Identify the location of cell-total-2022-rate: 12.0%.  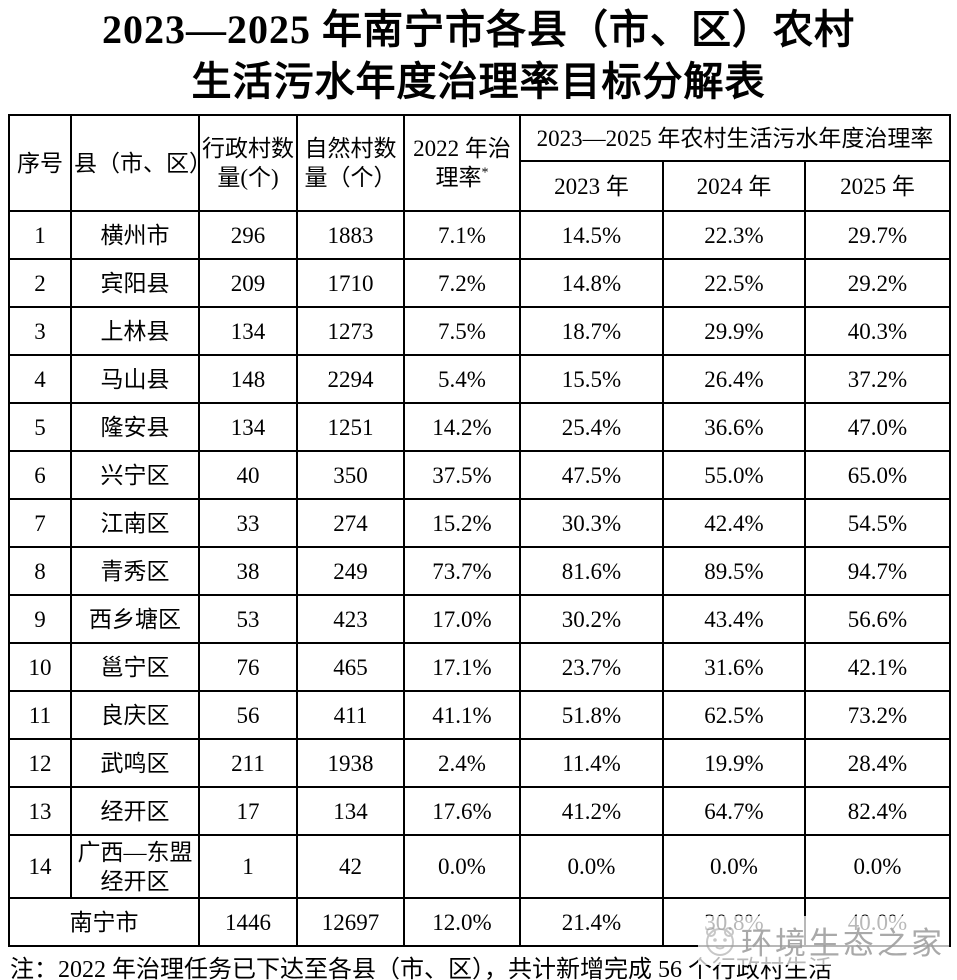
(462, 922).